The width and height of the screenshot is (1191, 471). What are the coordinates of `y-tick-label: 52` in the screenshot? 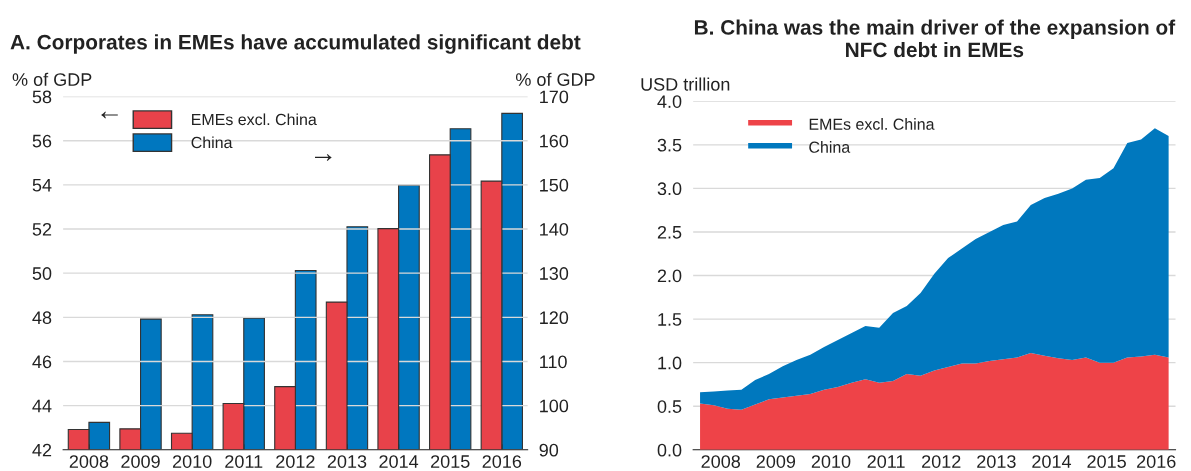 It's located at (42, 229).